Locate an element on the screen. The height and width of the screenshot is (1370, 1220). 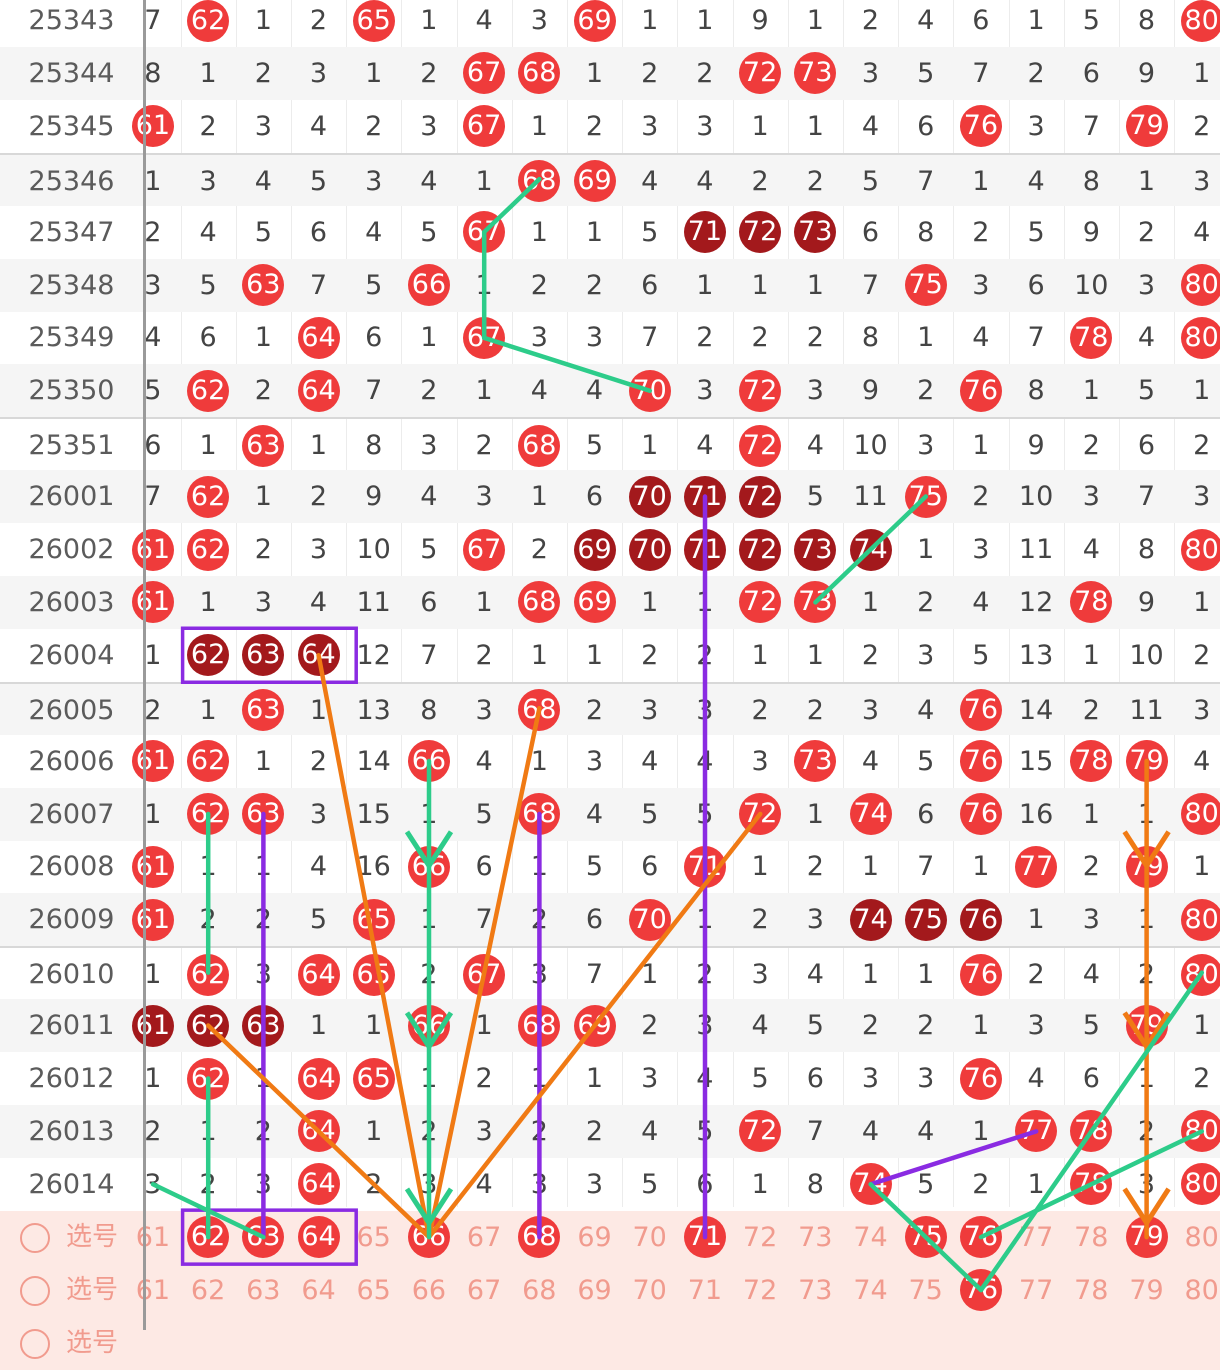
omission-count-cell: 9 is located at coordinates (374, 497).